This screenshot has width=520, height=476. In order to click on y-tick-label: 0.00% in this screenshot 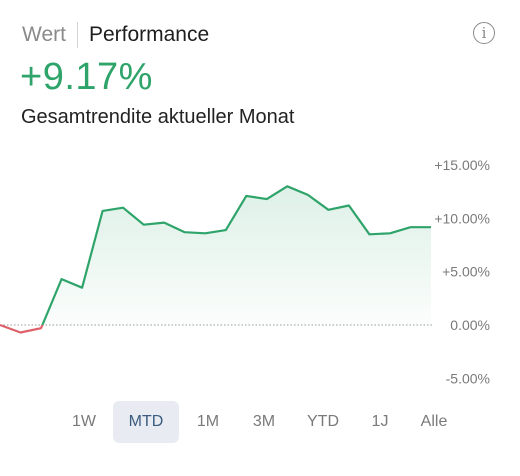, I will do `click(470, 325)`.